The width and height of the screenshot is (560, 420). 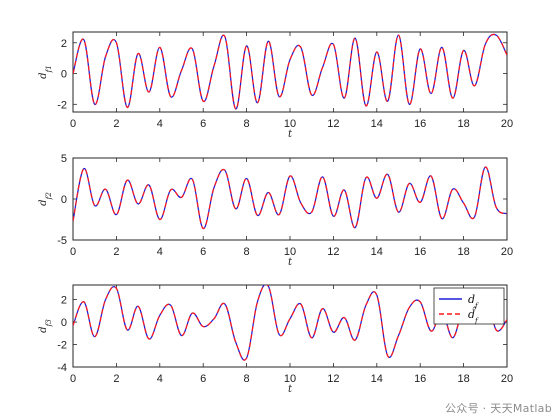 What do you see at coordinates (290, 252) in the screenshot?
I see `x-tick-label-2-5: 10` at bounding box center [290, 252].